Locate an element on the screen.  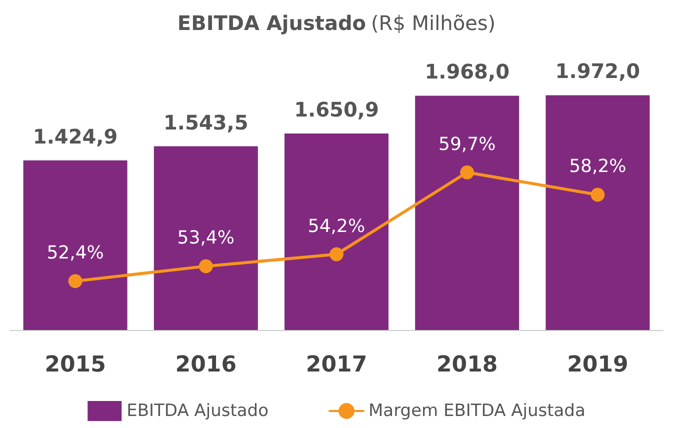
x-tick-label: 2016 is located at coordinates (206, 365).